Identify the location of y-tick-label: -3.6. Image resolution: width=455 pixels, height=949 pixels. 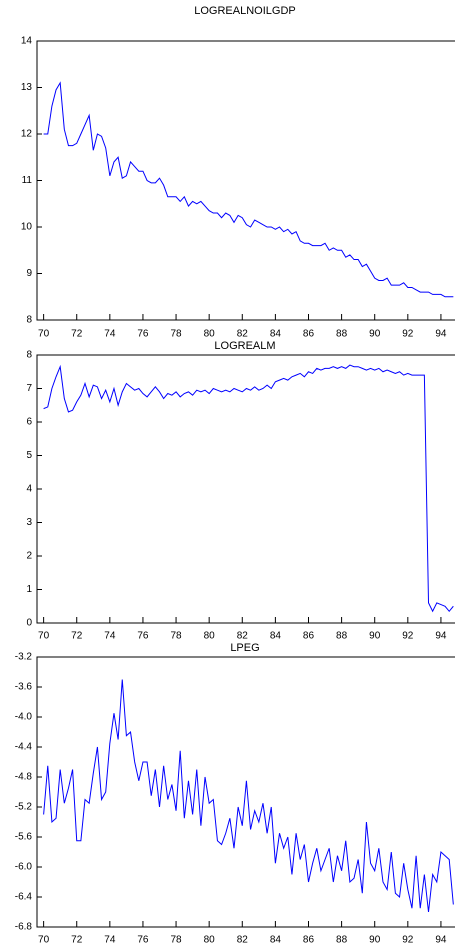
(24, 687).